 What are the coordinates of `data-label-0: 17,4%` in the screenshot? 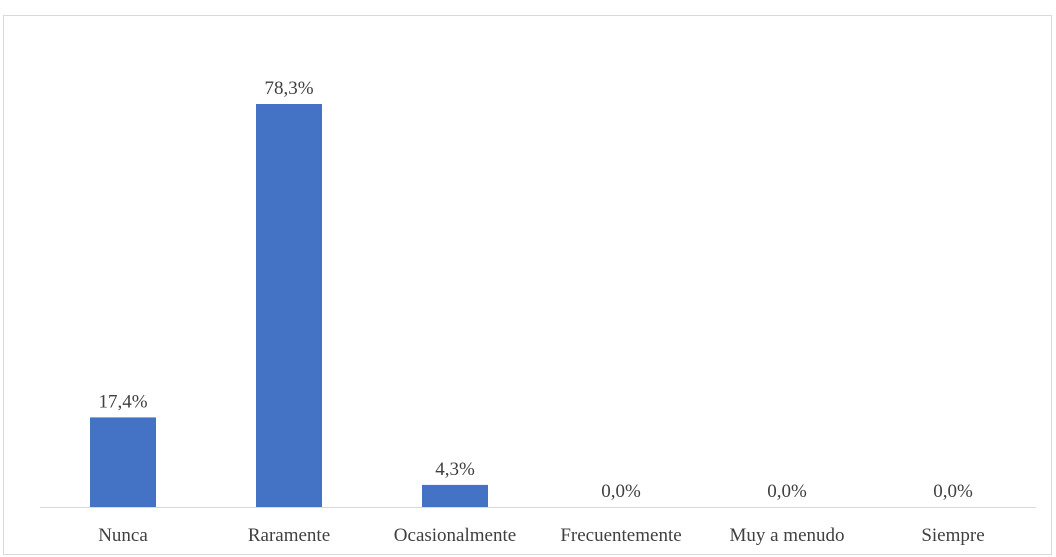 It's located at (122, 401).